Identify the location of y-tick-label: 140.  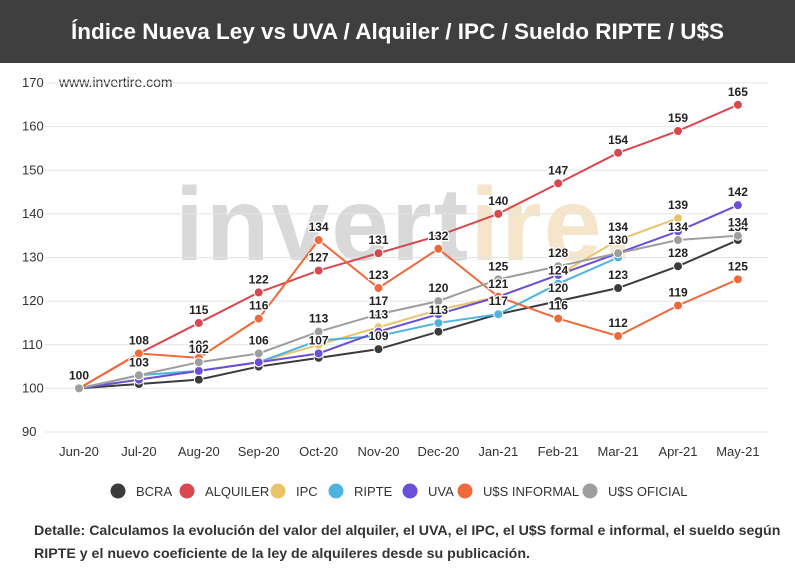
(33, 213).